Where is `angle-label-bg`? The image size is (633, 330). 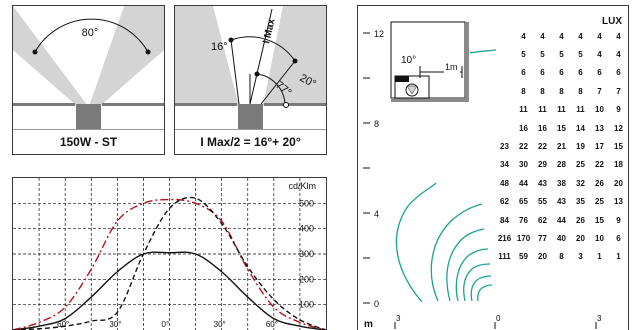 angle-label-bg is located at coordinates (90, 31).